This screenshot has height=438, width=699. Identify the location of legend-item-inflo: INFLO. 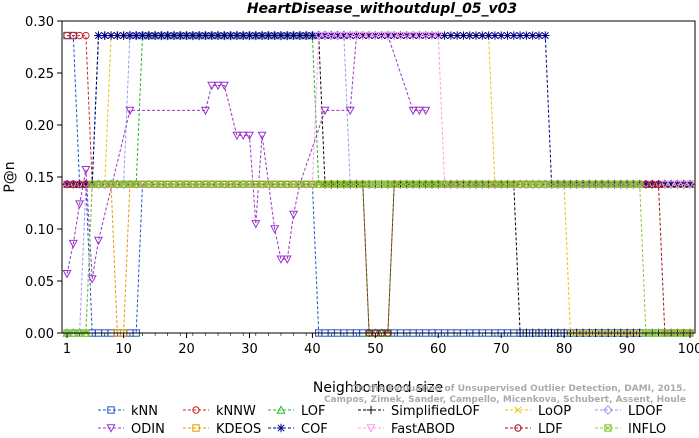
(630, 429).